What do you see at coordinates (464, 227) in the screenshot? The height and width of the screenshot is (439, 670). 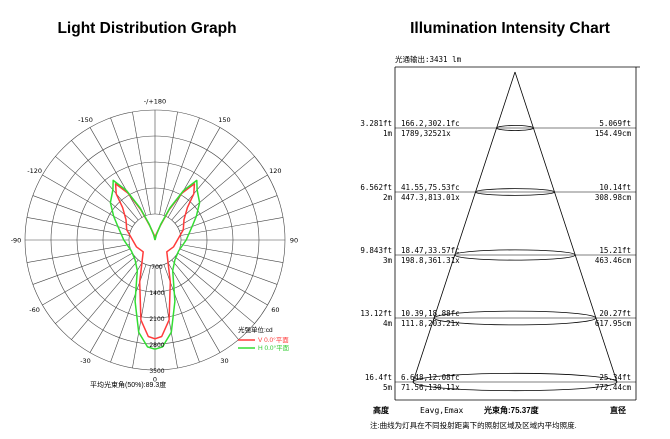 I see `cone-edge-left` at bounding box center [464, 227].